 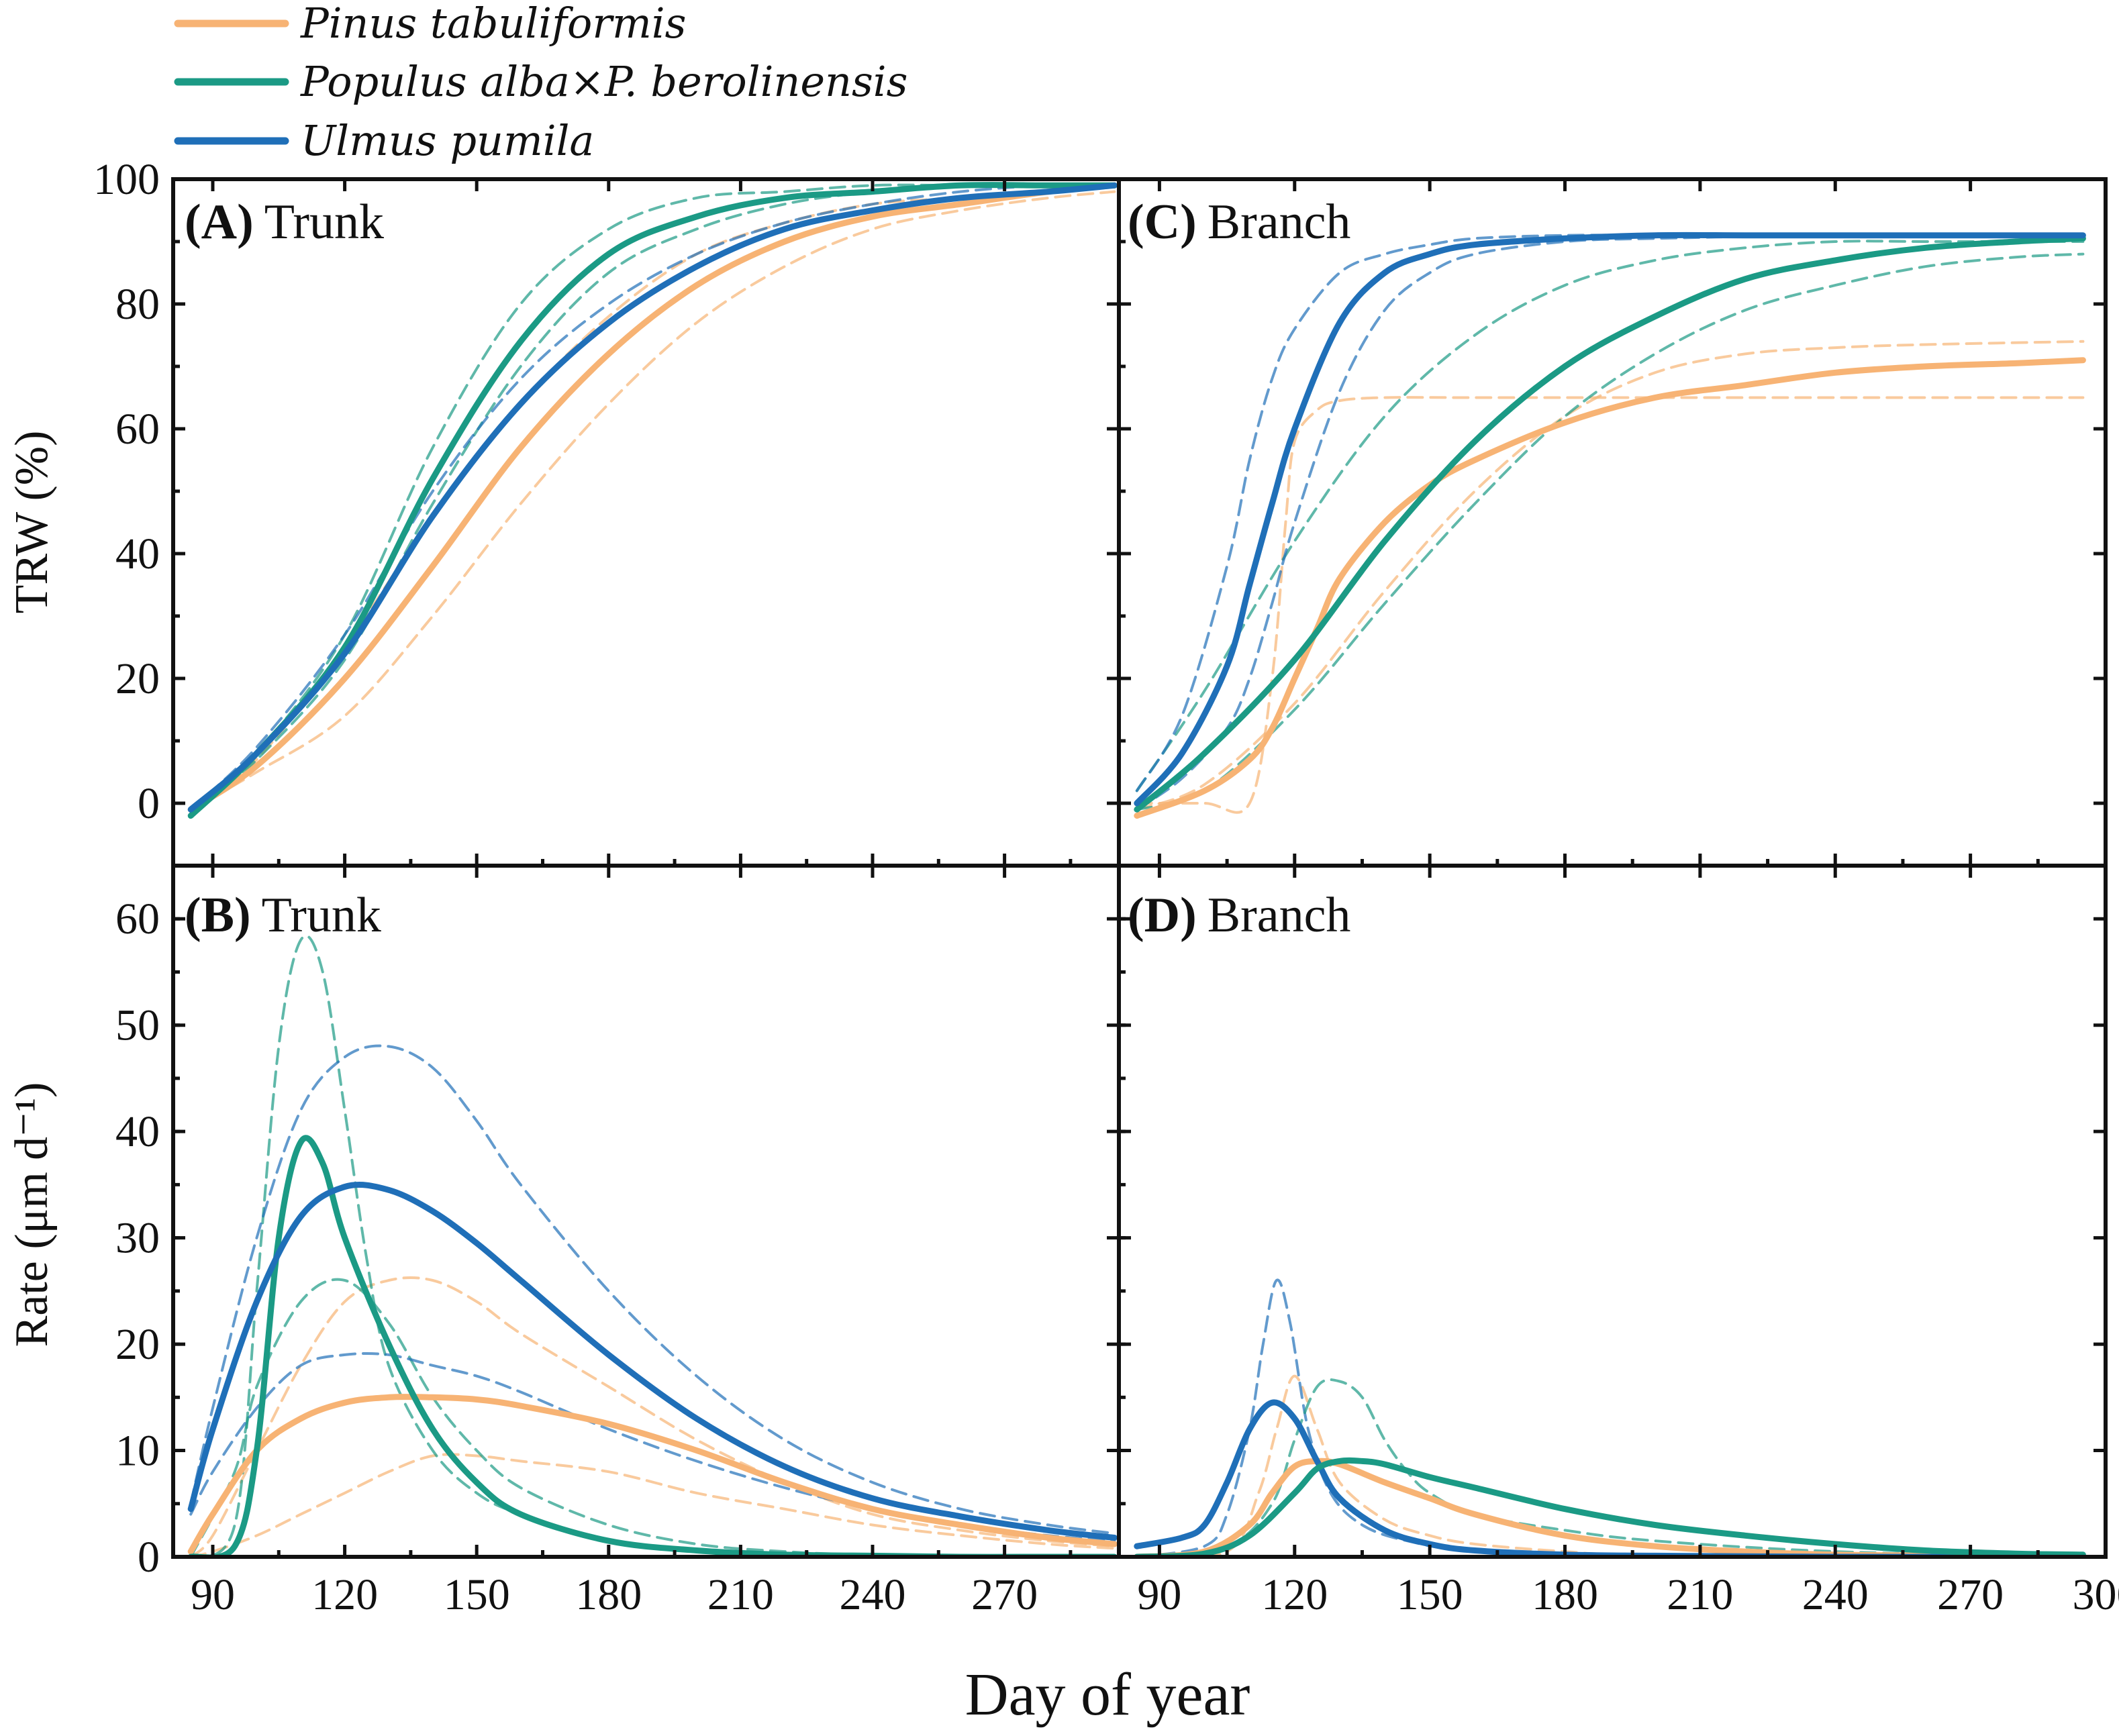 What do you see at coordinates (493, 24) in the screenshot?
I see `legend-label-pinus: Pinus tabuliformis` at bounding box center [493, 24].